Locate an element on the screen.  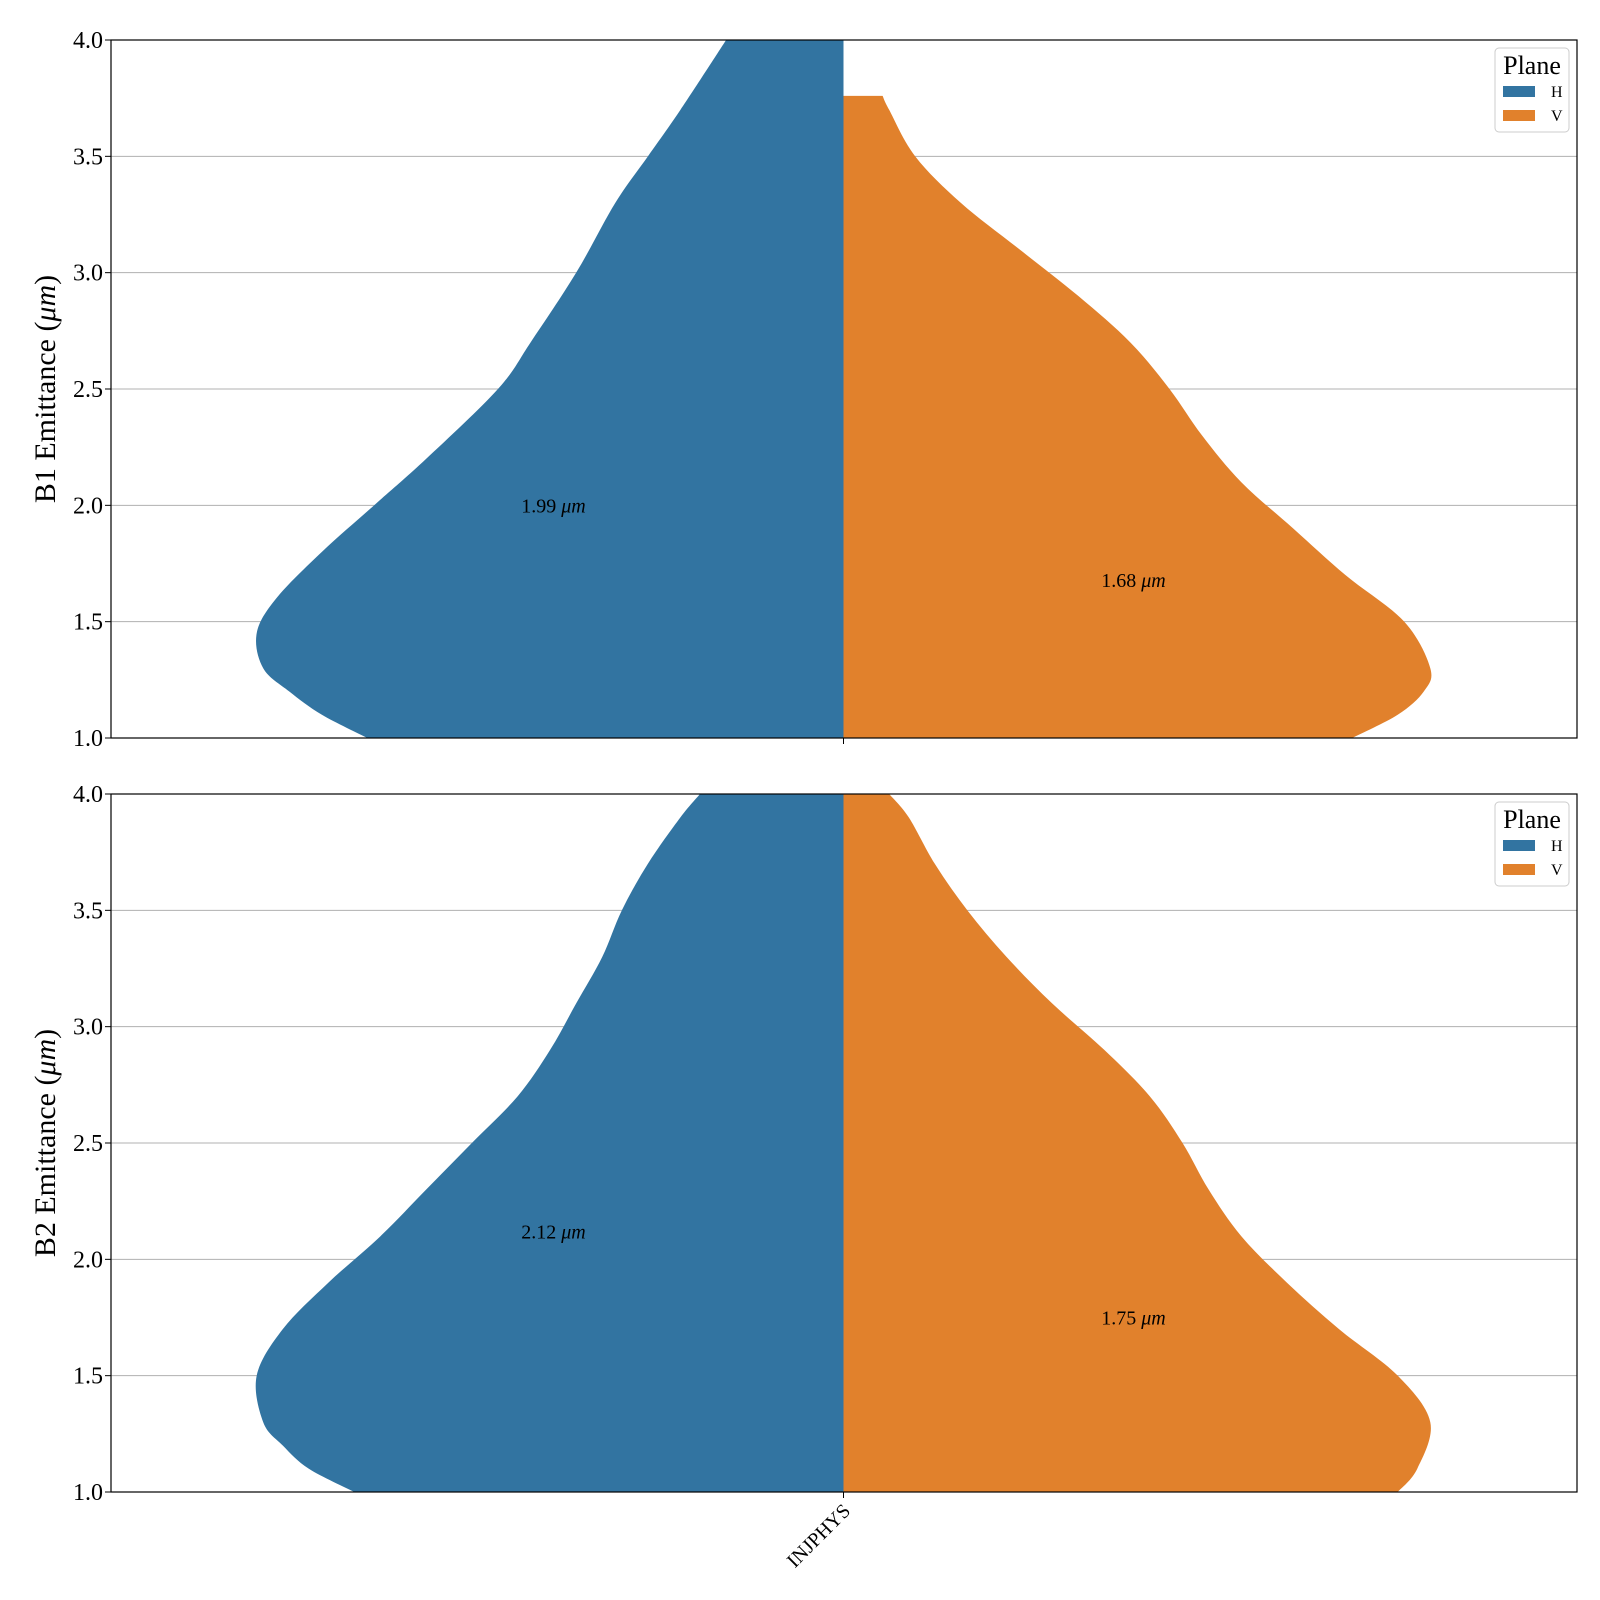
median-annotation-v: 1.68 μm is located at coordinates (1133, 581).